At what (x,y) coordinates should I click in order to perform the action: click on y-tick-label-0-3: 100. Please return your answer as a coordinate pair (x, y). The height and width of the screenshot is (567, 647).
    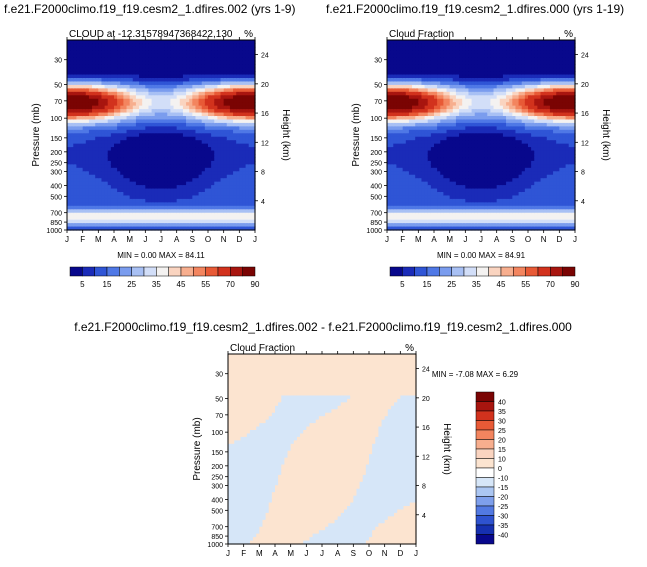
    Looking at the image, I should click on (56, 119).